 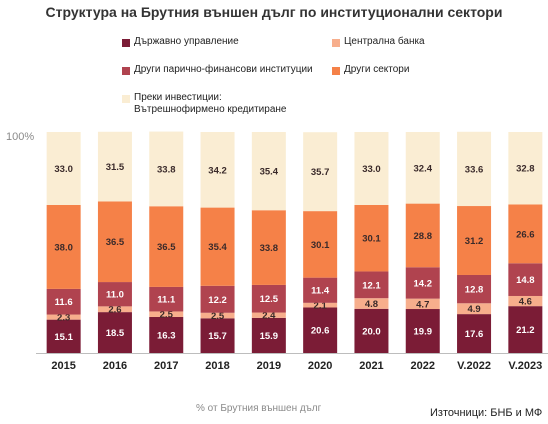 I want to click on data-label: 11.0, so click(x=115, y=295).